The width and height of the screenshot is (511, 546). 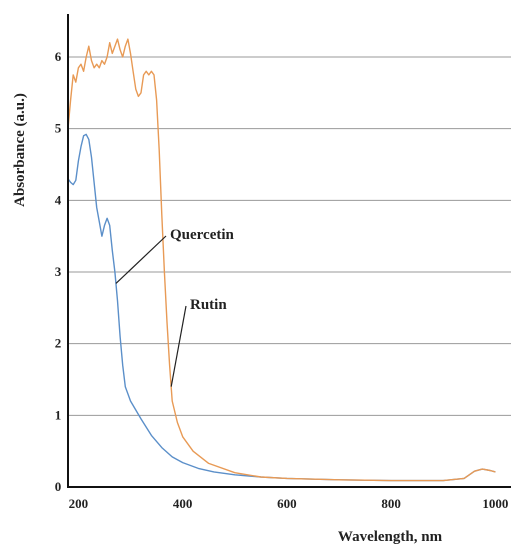 I want to click on y-tick-label: 4, so click(x=58, y=199).